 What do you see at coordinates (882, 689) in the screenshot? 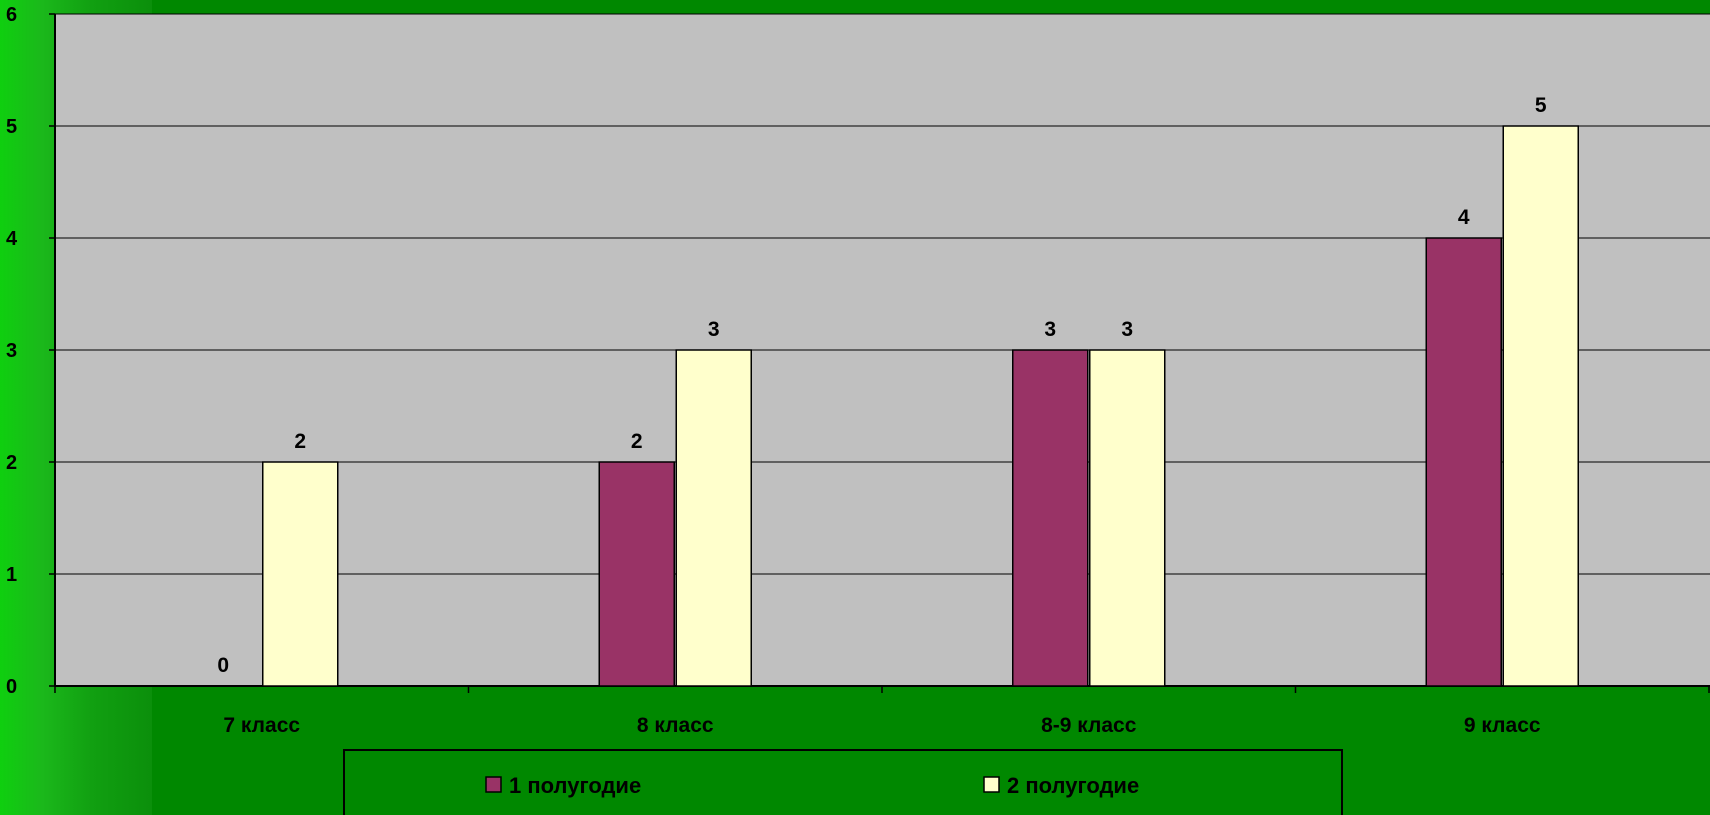
I see `x-tick-marks` at bounding box center [882, 689].